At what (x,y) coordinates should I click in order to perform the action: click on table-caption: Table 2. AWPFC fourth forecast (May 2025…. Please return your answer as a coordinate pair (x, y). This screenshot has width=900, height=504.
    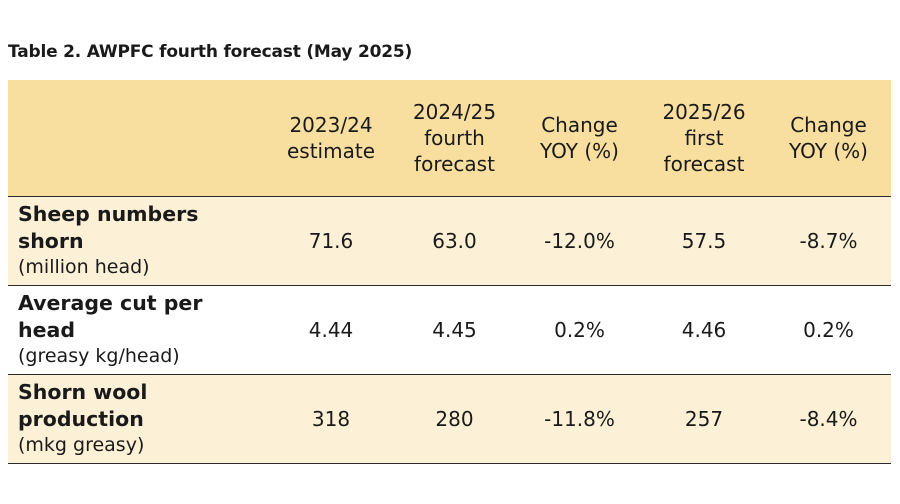
    Looking at the image, I should click on (210, 52).